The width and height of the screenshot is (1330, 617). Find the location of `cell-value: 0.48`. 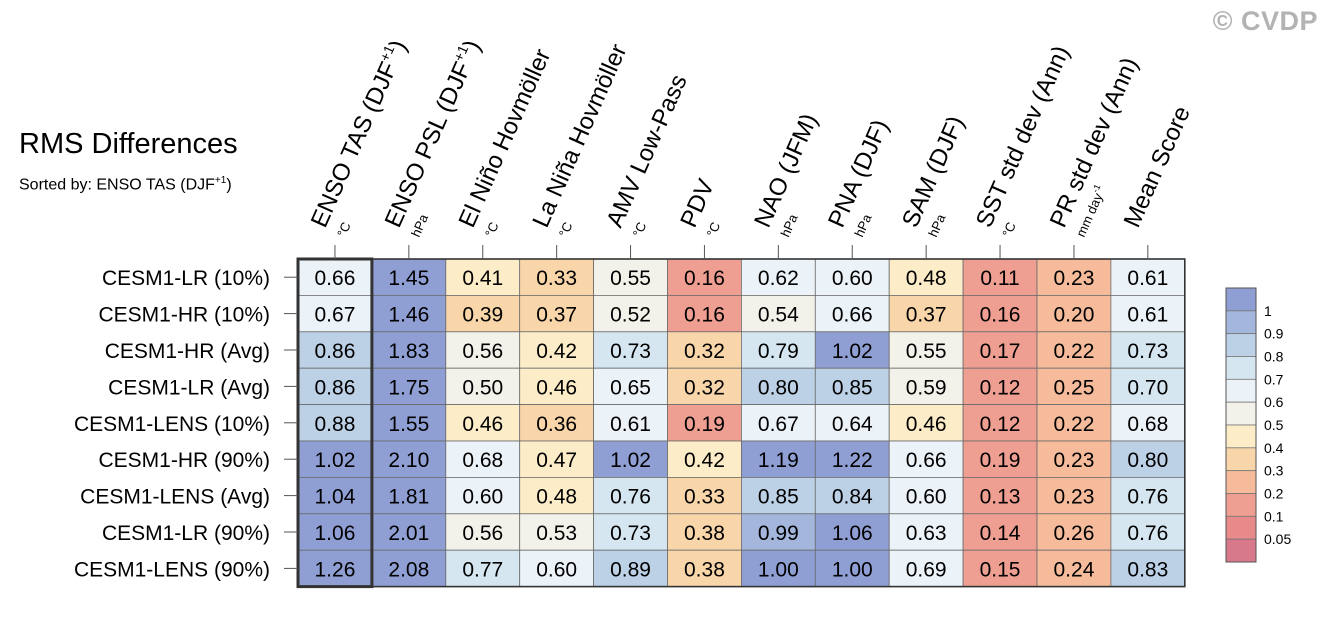

cell-value: 0.48 is located at coordinates (556, 497).